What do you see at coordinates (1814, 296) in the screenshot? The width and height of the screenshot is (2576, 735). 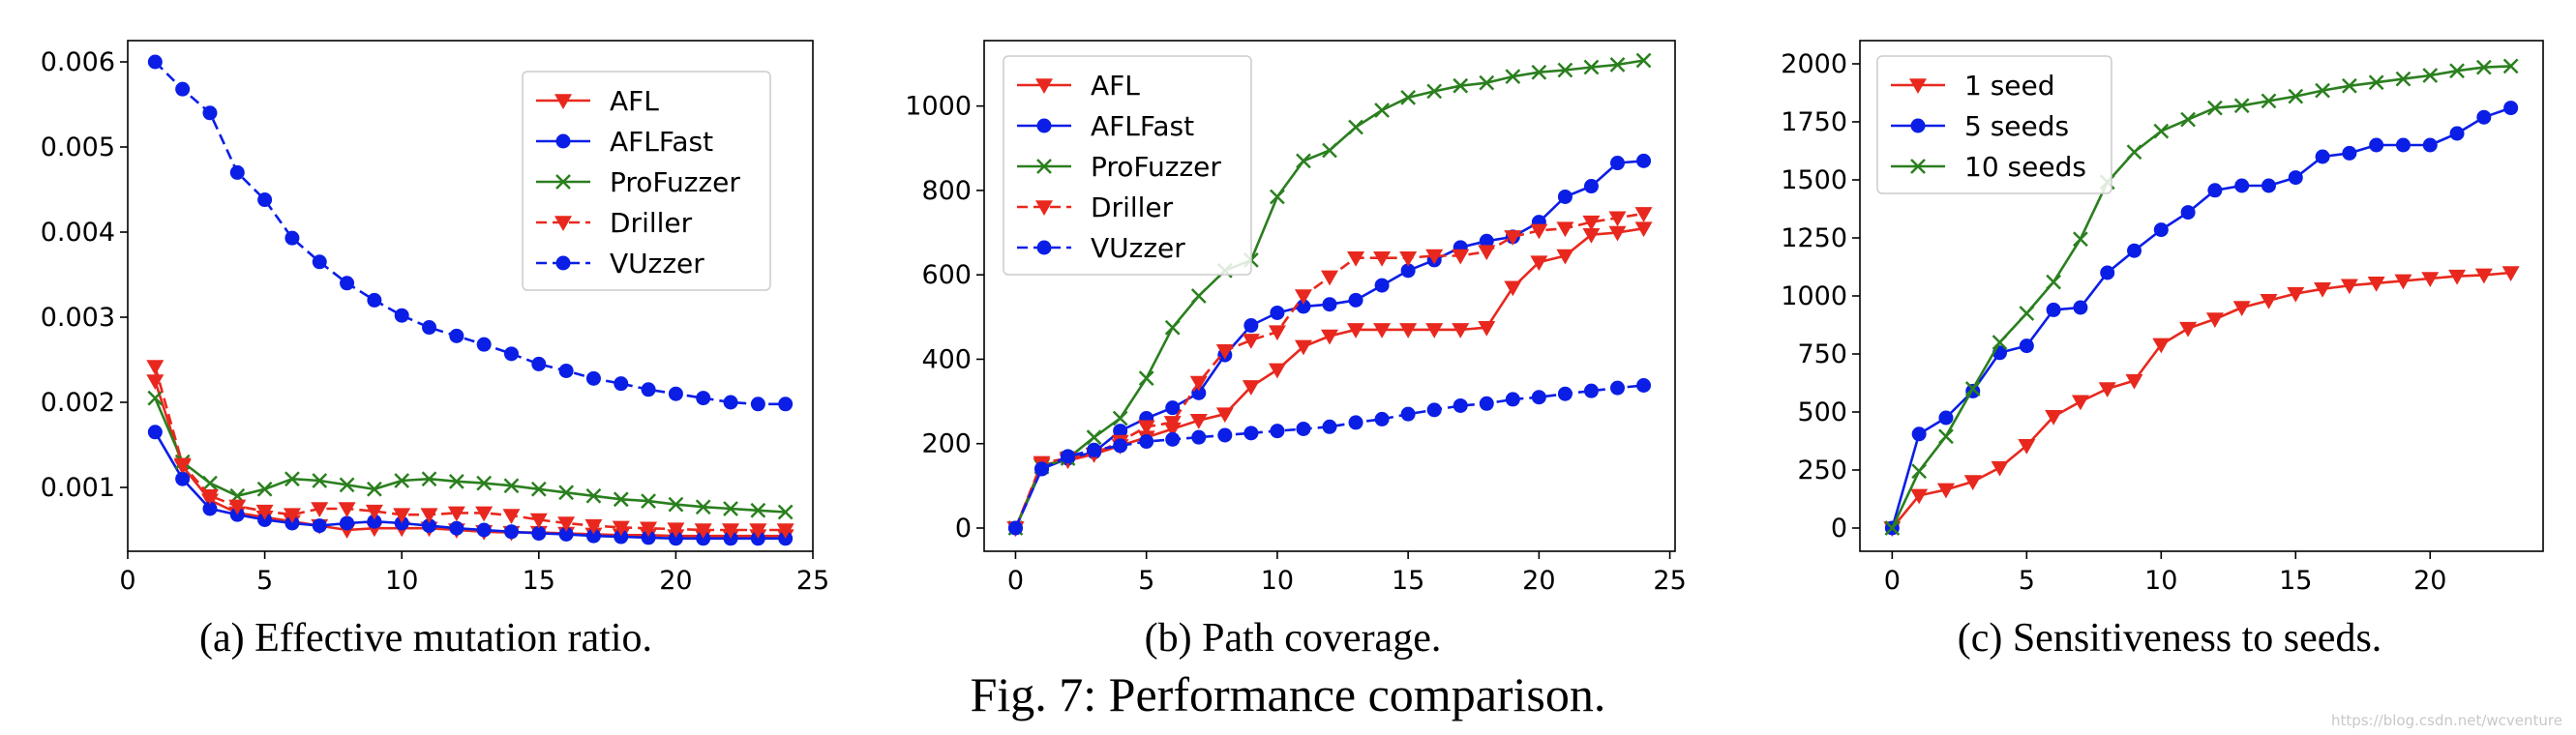 I see `y-tick-label: 1000` at bounding box center [1814, 296].